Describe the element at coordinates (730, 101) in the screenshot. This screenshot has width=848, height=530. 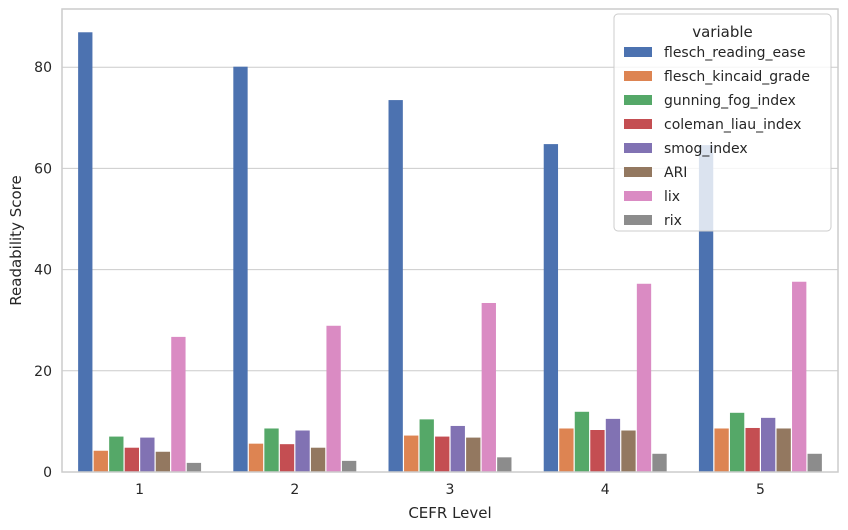
I see `legend-label: gunning_fog_index` at that location.